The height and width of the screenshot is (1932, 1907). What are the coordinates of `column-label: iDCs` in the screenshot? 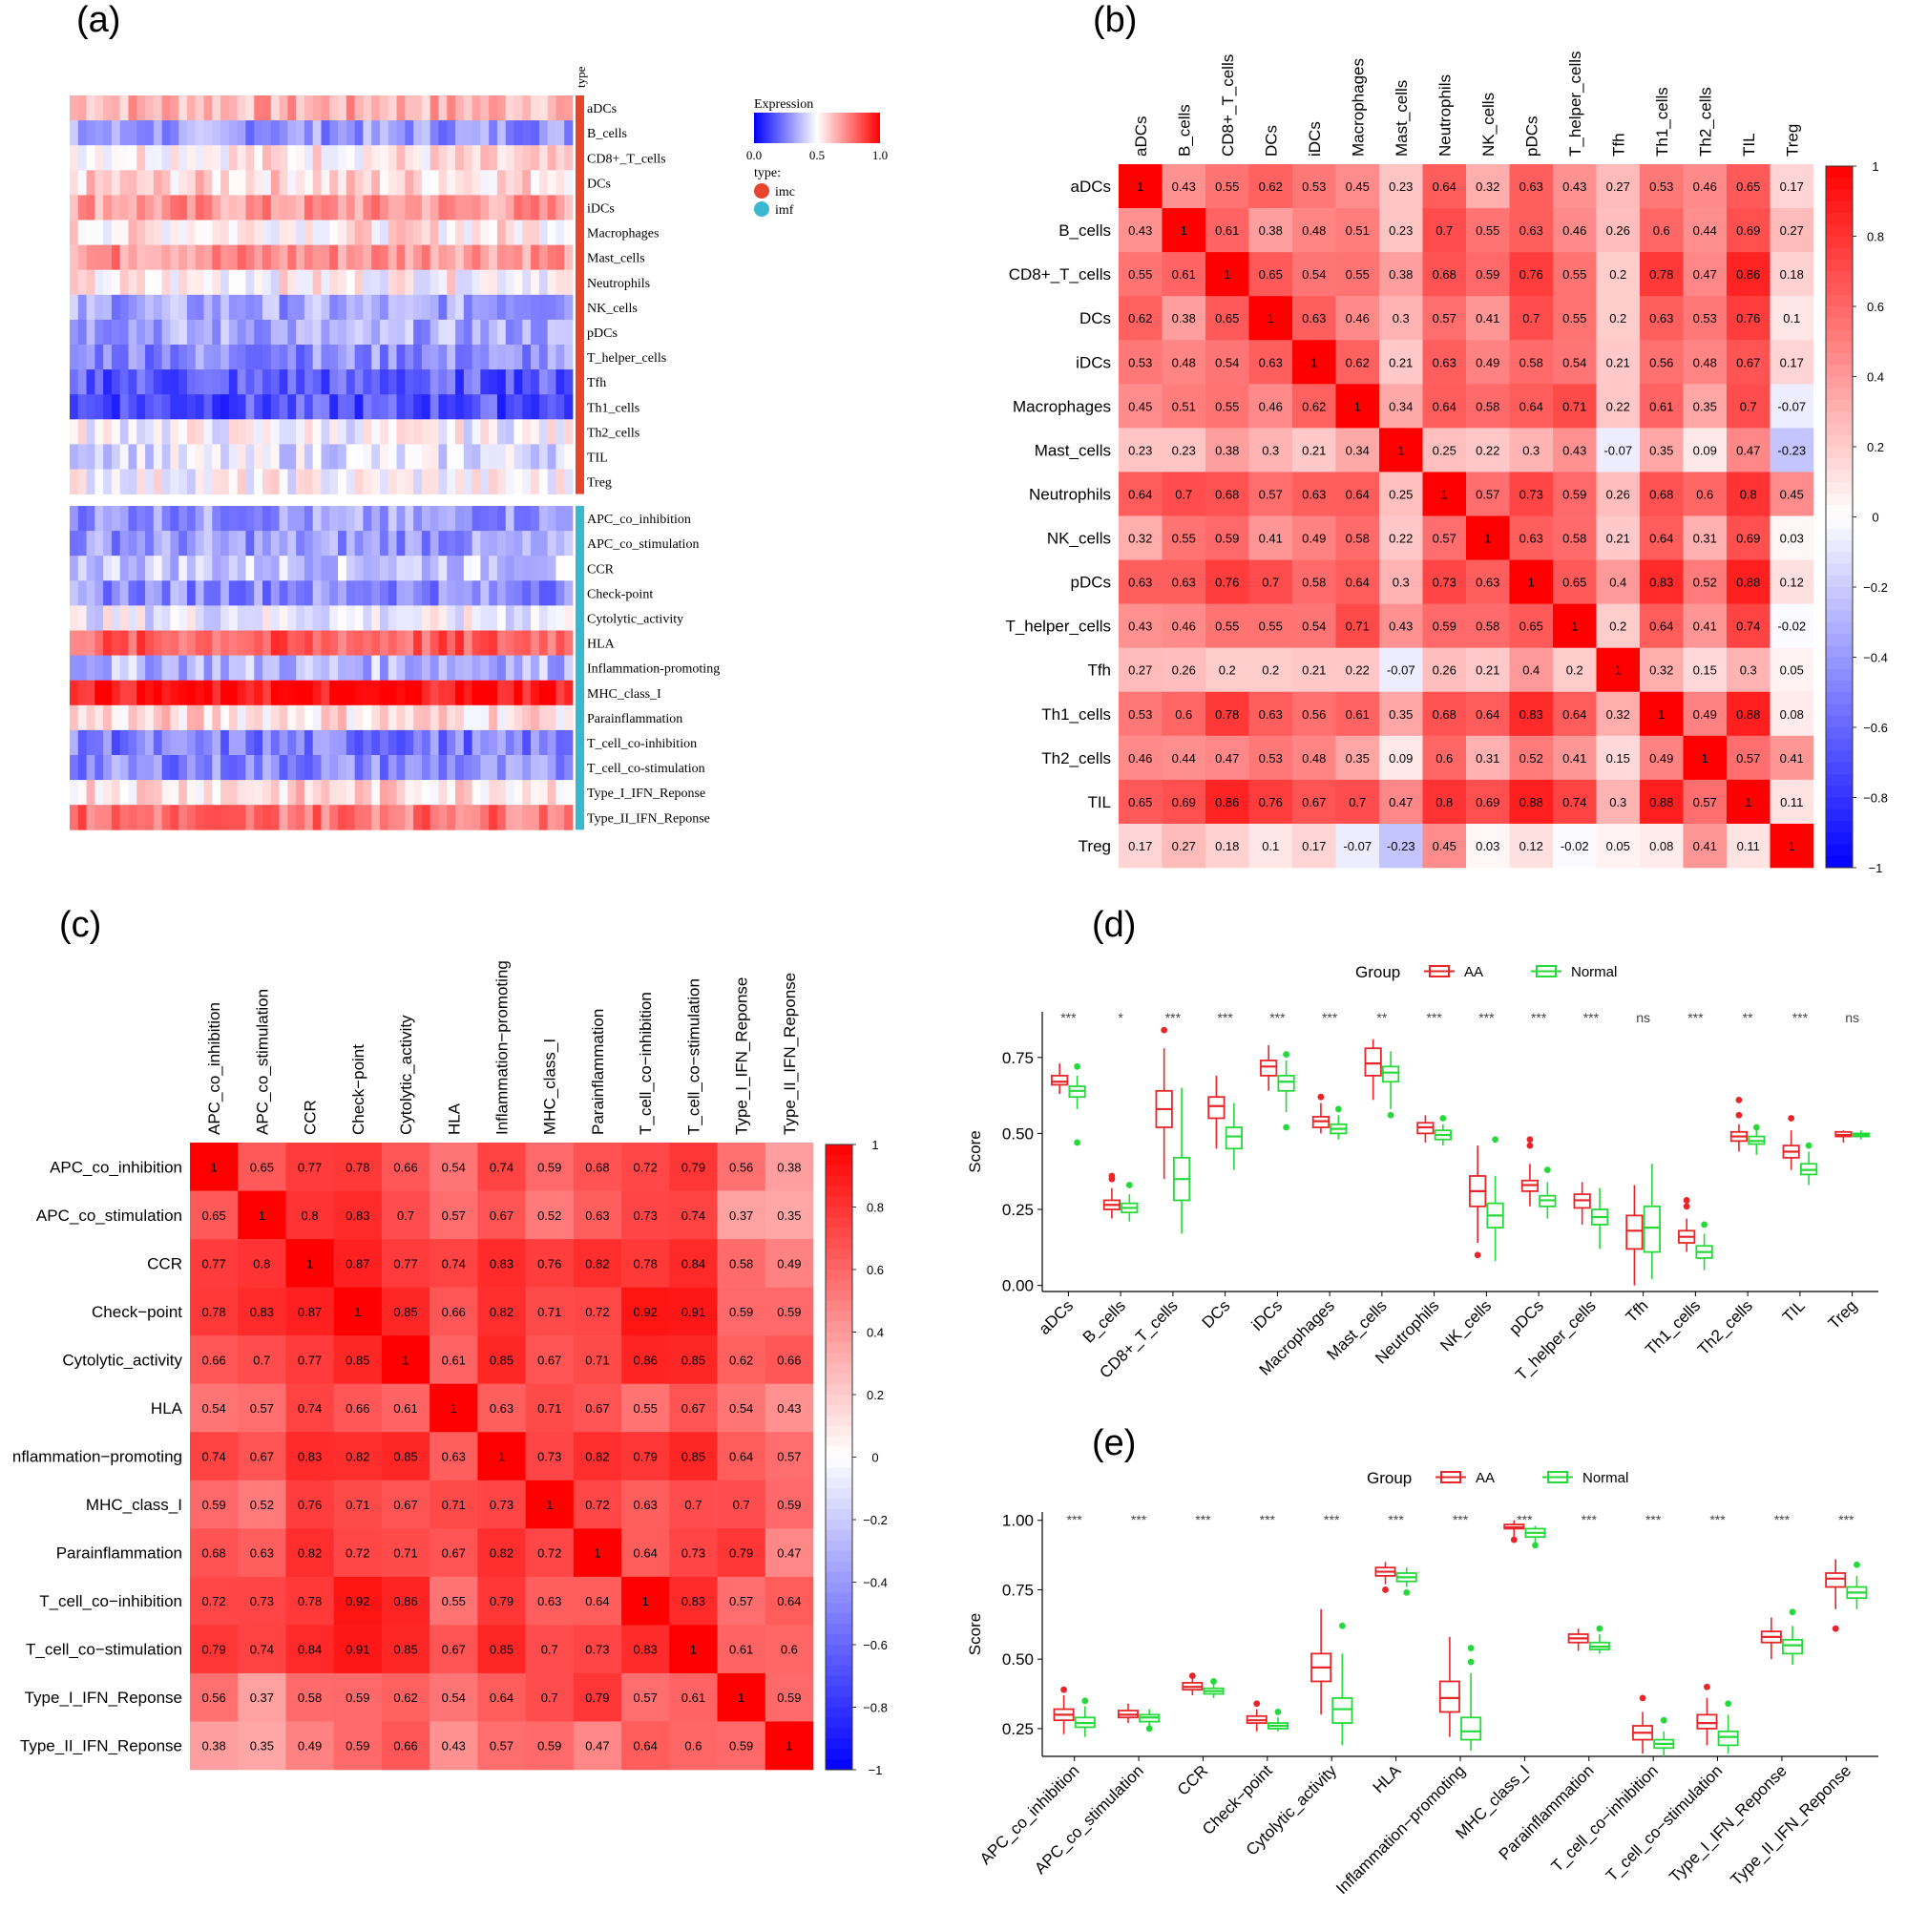 It's located at (1315, 139).